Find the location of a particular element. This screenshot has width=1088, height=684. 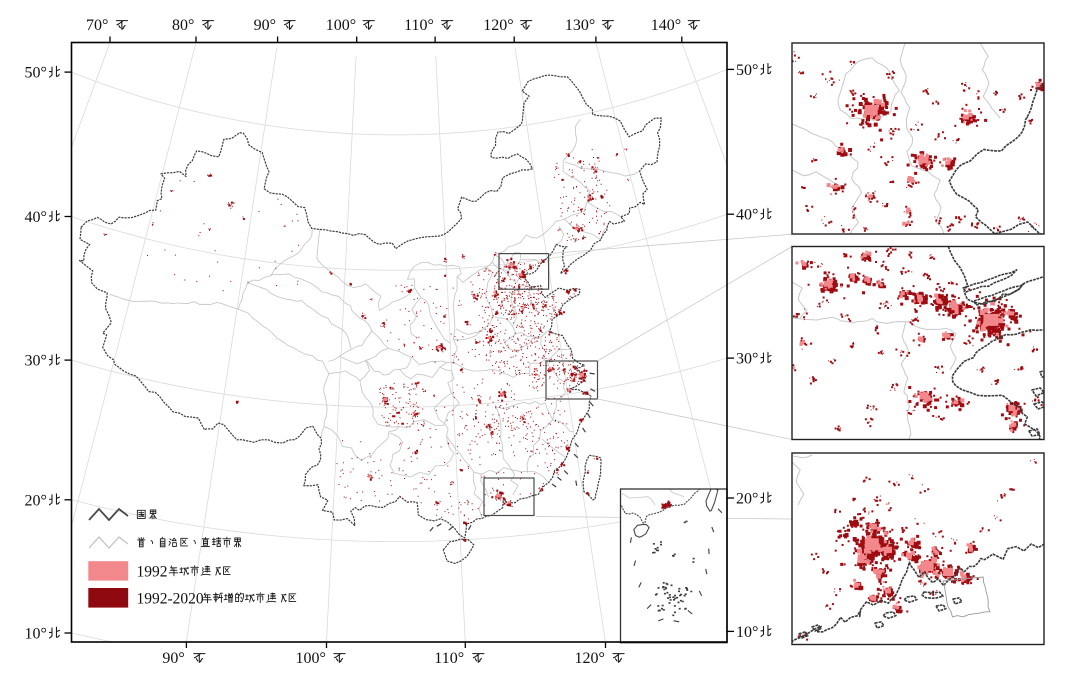

svg-text: 1992-2020 is located at coordinates (170, 599).